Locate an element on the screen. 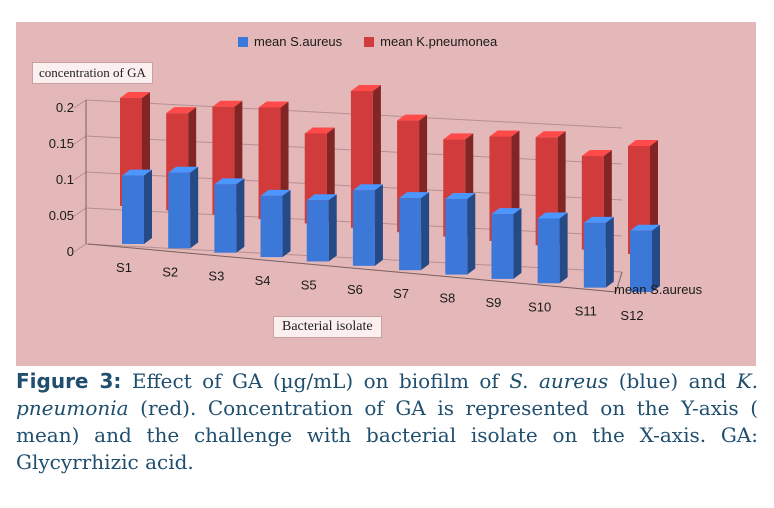 This screenshot has width=774, height=508. bar-kpneumonea-S2 is located at coordinates (181, 110).